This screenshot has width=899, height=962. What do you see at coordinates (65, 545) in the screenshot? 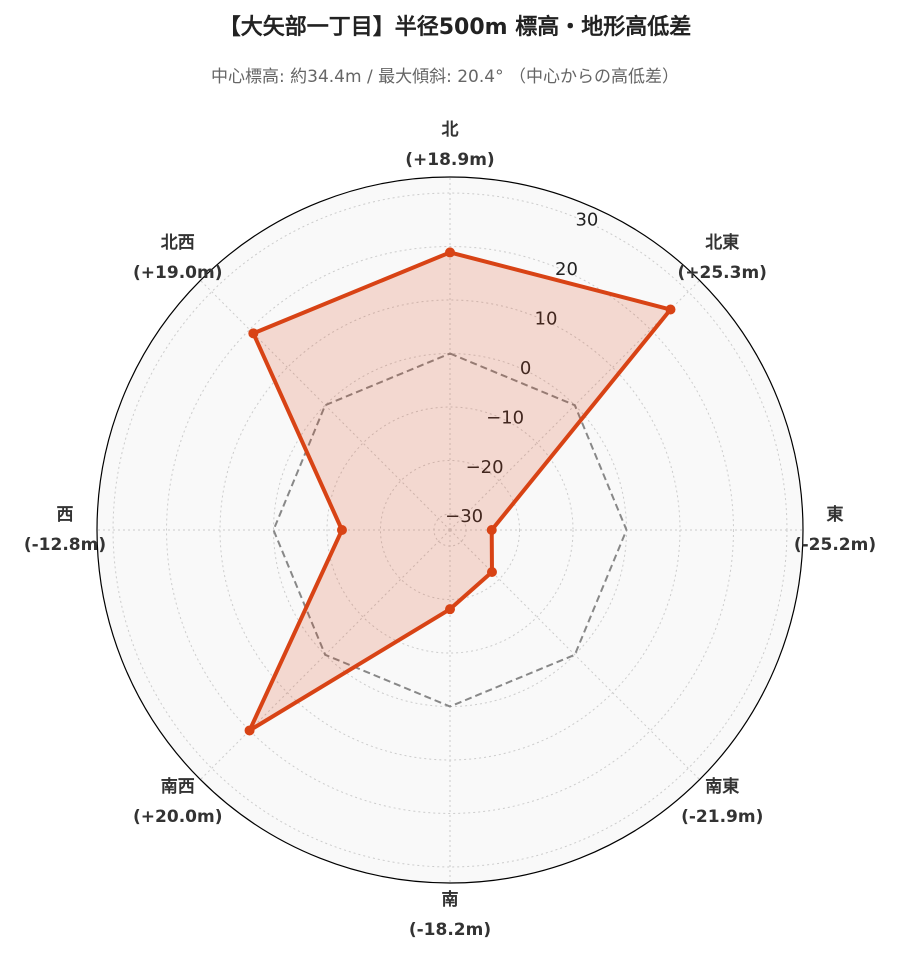
I see `value-label: (-12.8m)` at bounding box center [65, 545].